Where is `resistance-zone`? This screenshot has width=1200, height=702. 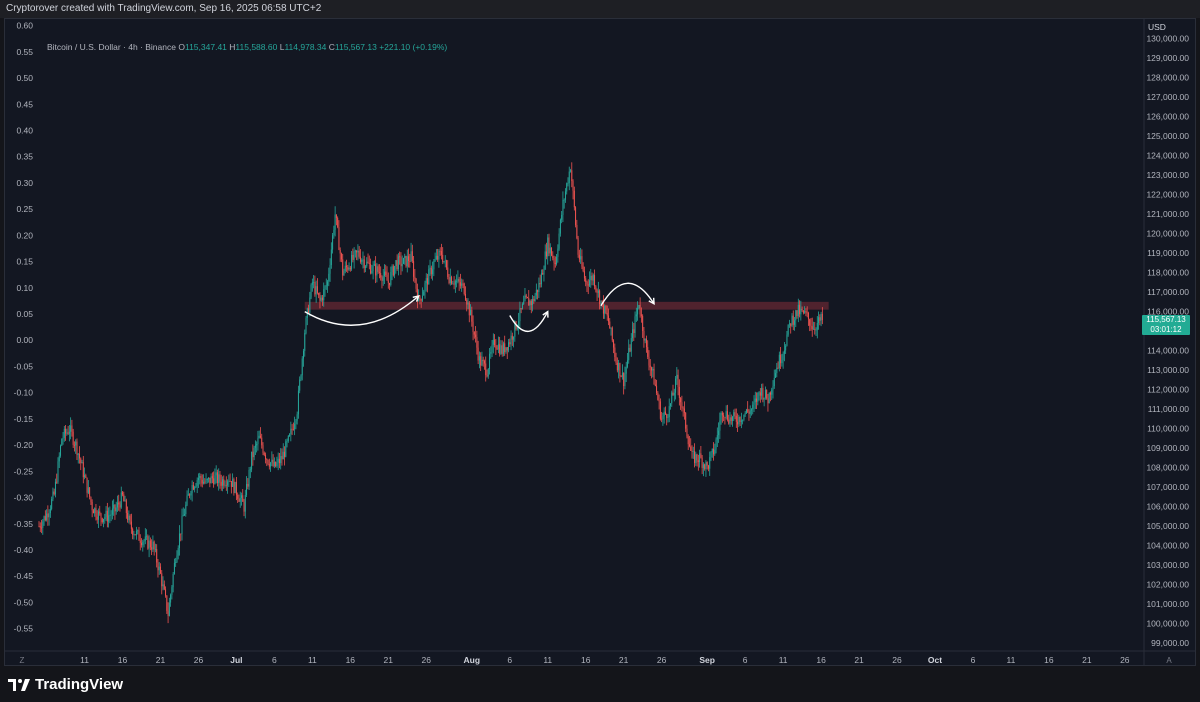 resistance-zone is located at coordinates (566, 305).